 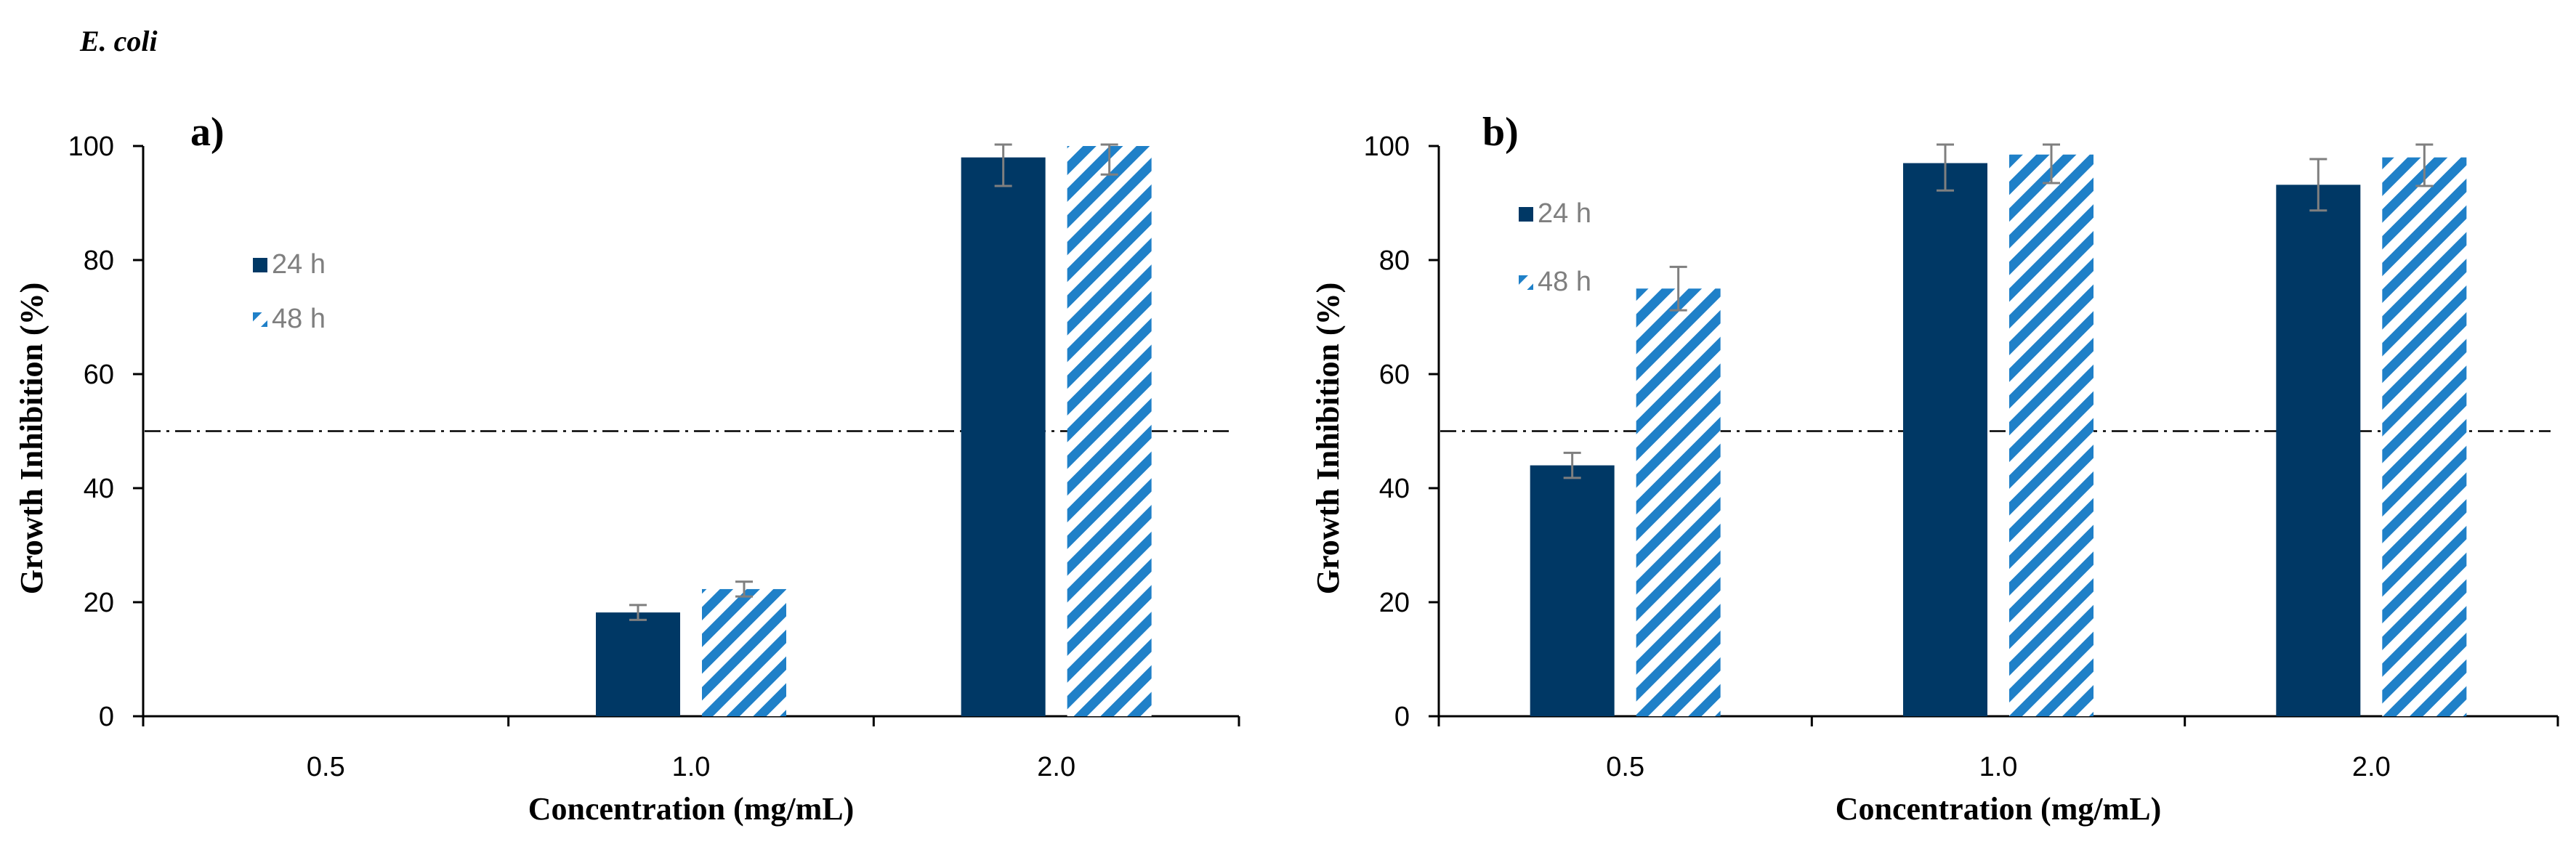 What do you see at coordinates (1501, 132) in the screenshot?
I see `panel-label: b)` at bounding box center [1501, 132].